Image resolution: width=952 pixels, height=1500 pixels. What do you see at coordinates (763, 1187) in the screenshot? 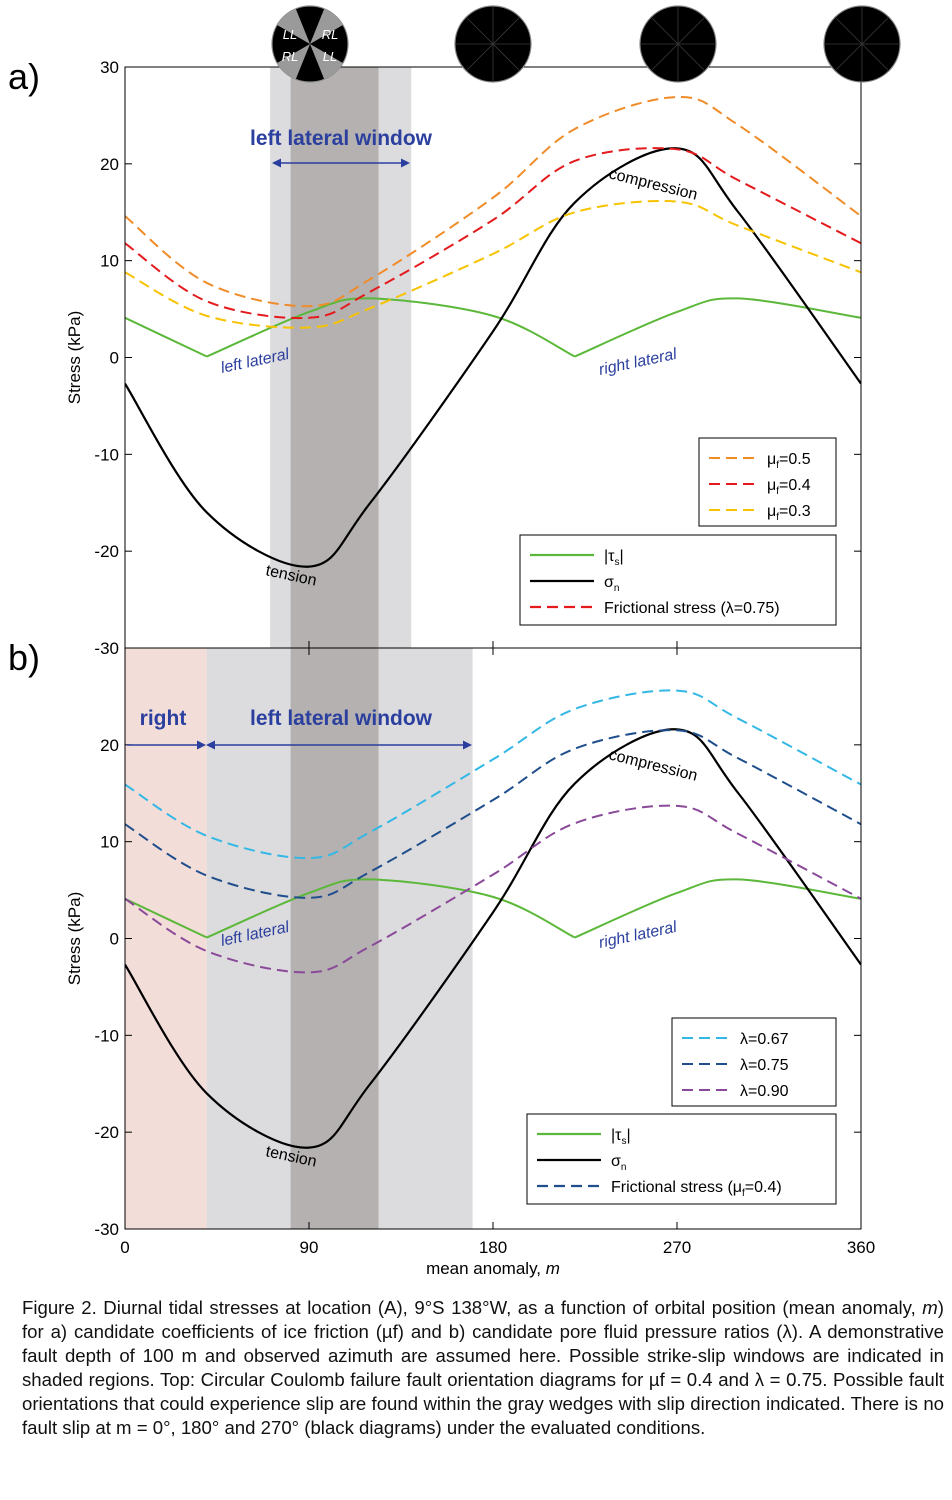
I see `legend-main-post-b-2: =0.4)` at bounding box center [763, 1187].